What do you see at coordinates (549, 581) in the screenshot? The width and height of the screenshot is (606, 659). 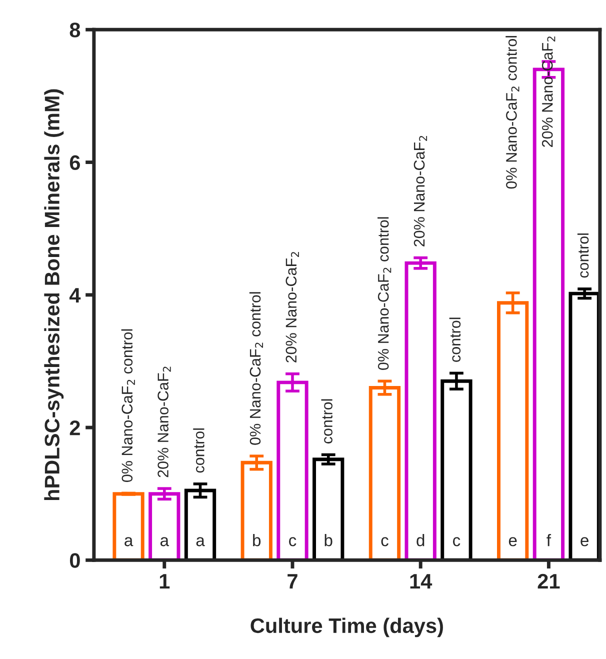 I see `x-tick-label: 21` at bounding box center [549, 581].